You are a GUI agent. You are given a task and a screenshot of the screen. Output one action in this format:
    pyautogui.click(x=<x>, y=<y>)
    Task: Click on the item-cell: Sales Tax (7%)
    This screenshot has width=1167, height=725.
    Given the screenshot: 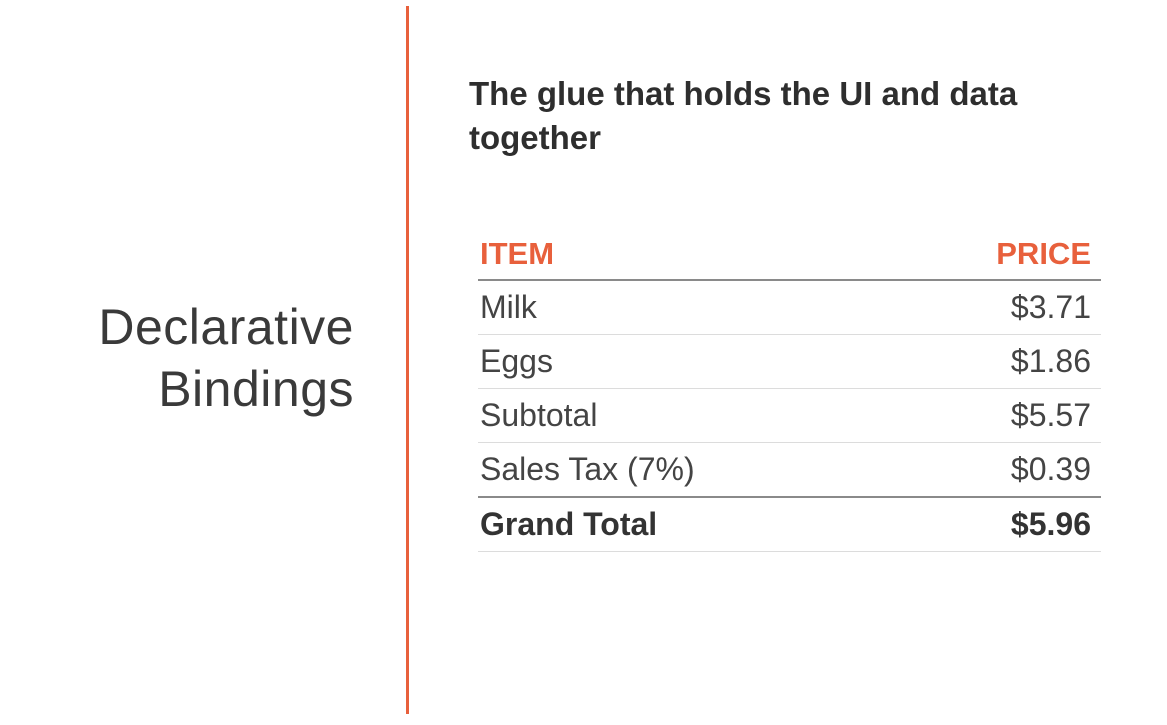 What is the action you would take?
    pyautogui.click(x=690, y=470)
    